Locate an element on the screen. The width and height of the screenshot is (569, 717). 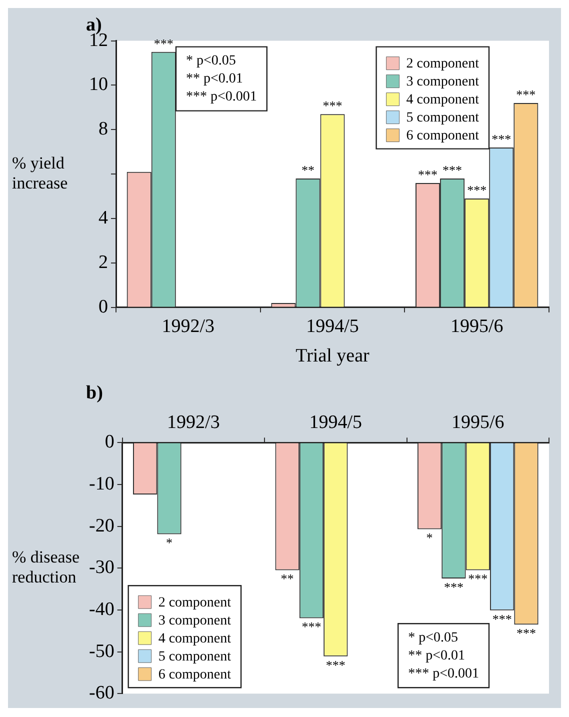
y-tick-label: 2 is located at coordinates (103, 262).